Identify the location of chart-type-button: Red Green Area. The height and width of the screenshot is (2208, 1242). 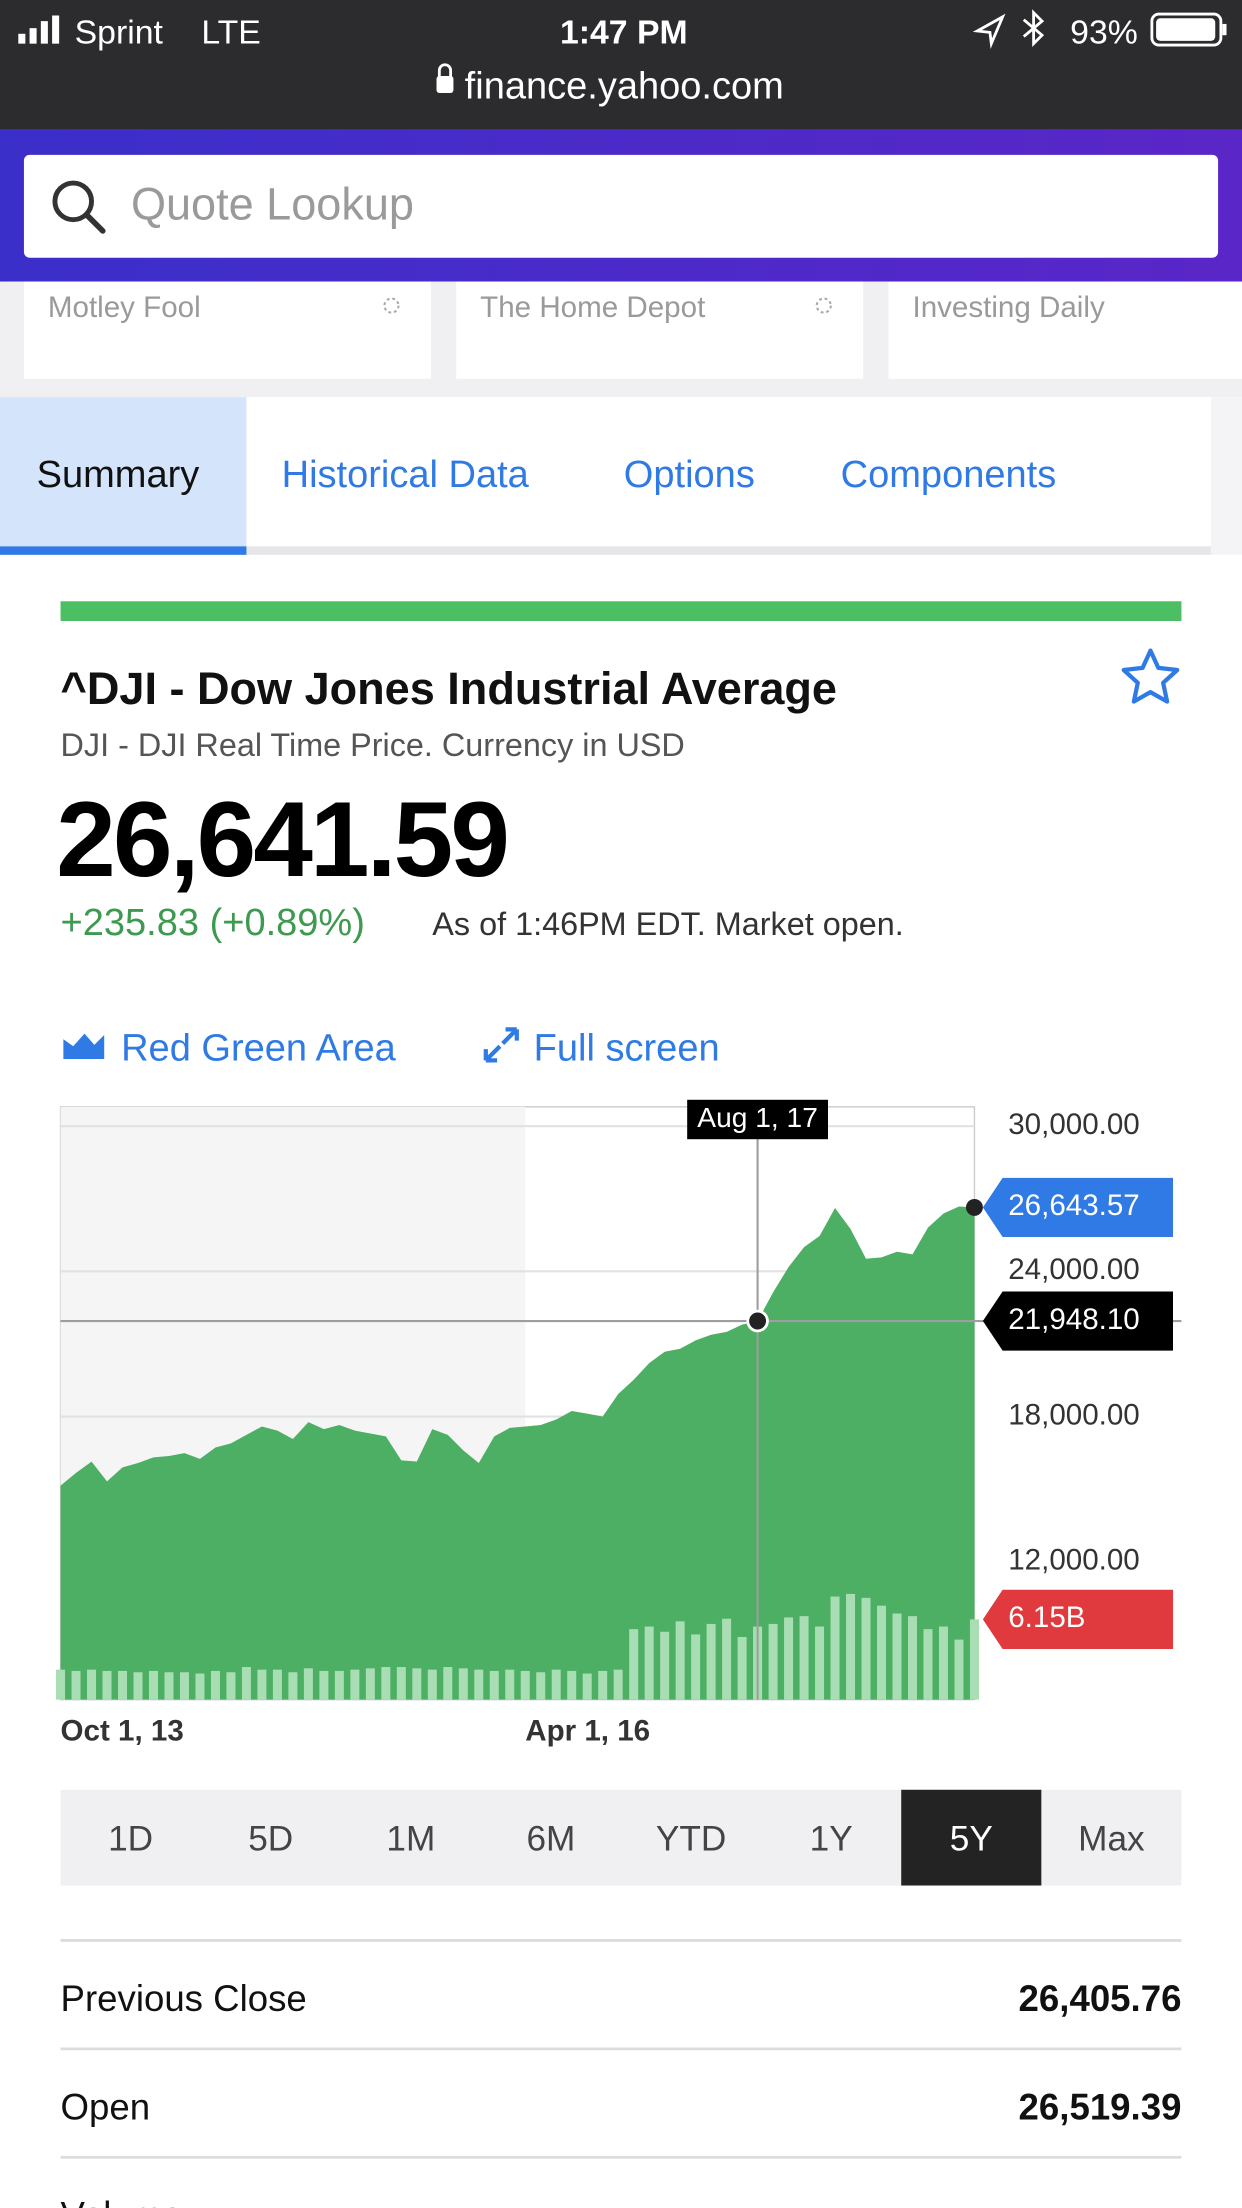
(259, 1048).